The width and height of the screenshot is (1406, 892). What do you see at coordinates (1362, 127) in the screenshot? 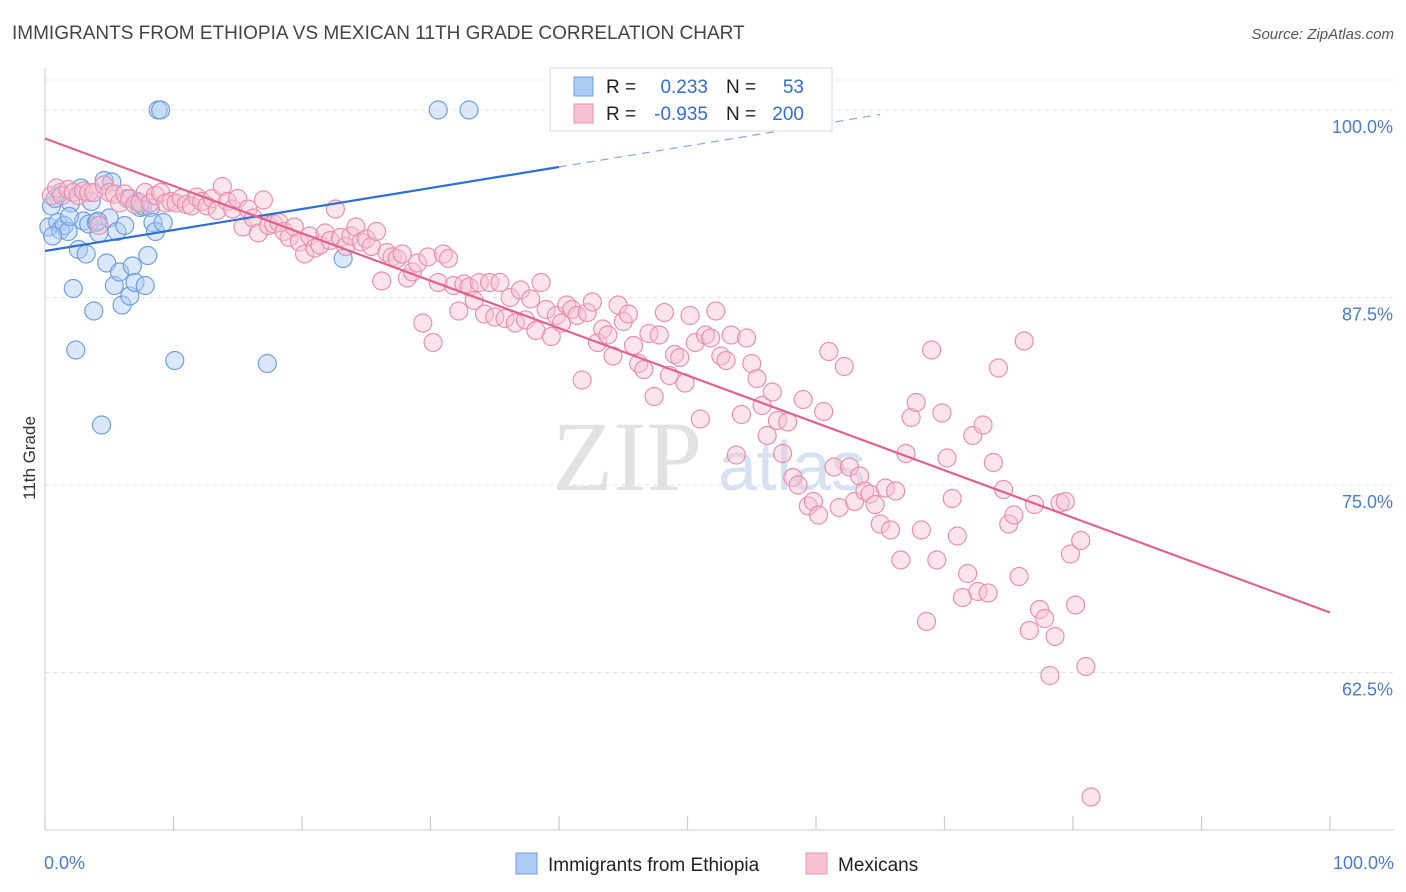
I see `y-tick-label: 100.0%` at bounding box center [1362, 127].